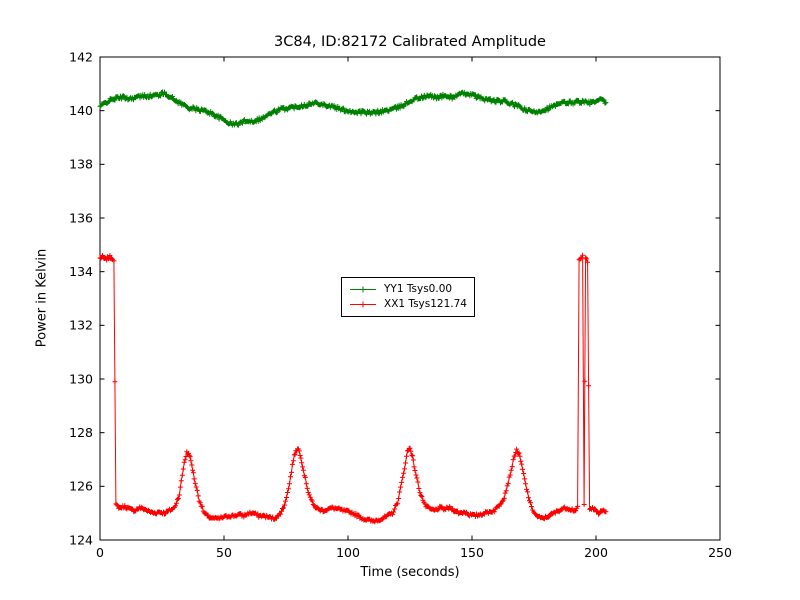 The height and width of the screenshot is (600, 800). I want to click on y-tick-label: 128, so click(81, 432).